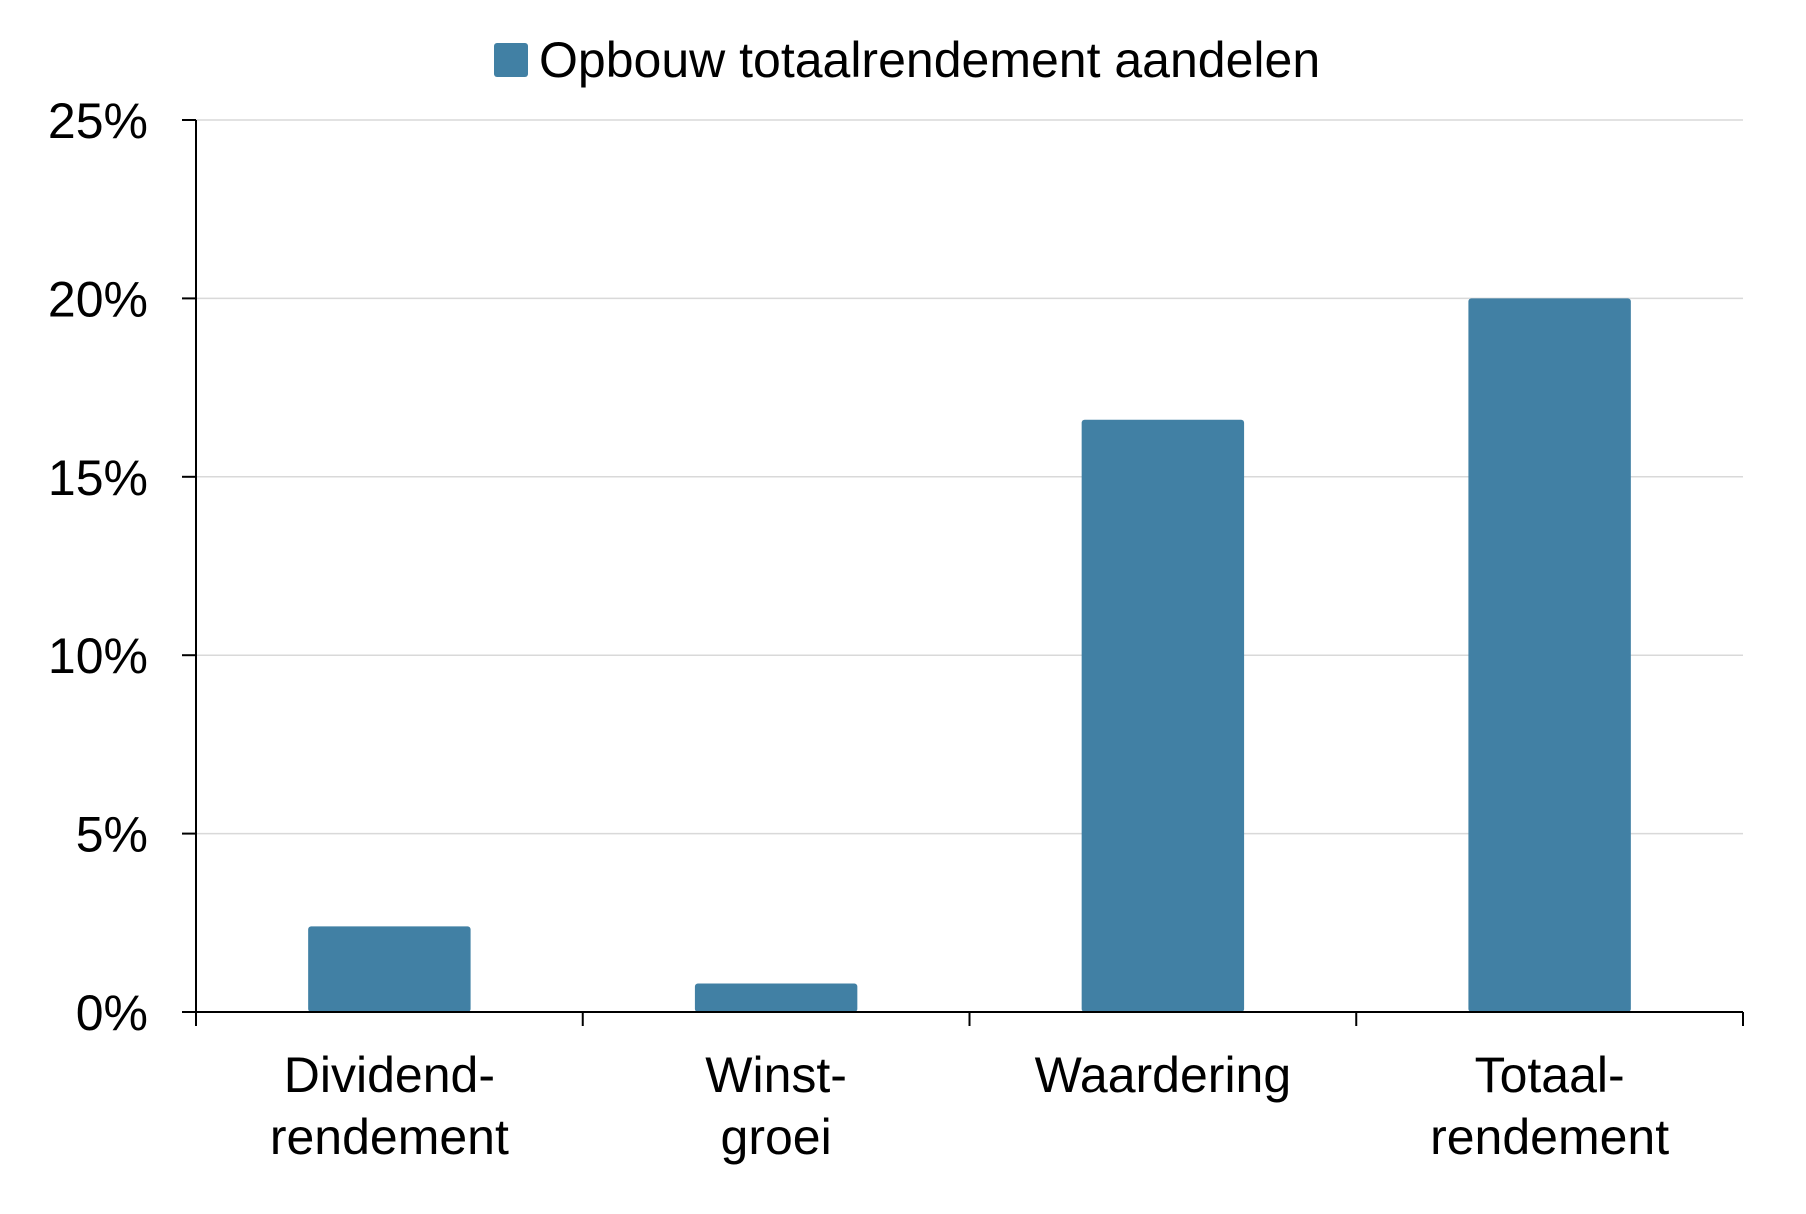 The height and width of the screenshot is (1214, 1806). Describe the element at coordinates (112, 1013) in the screenshot. I see `y-tick-label: 0%` at that location.